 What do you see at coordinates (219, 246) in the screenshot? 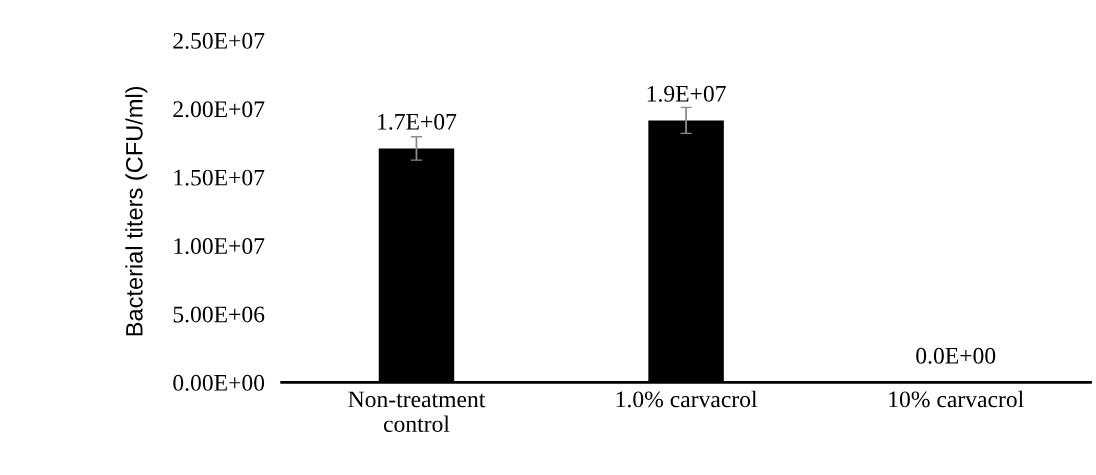
I see `y-tick-label: 1.00E+07` at bounding box center [219, 246].